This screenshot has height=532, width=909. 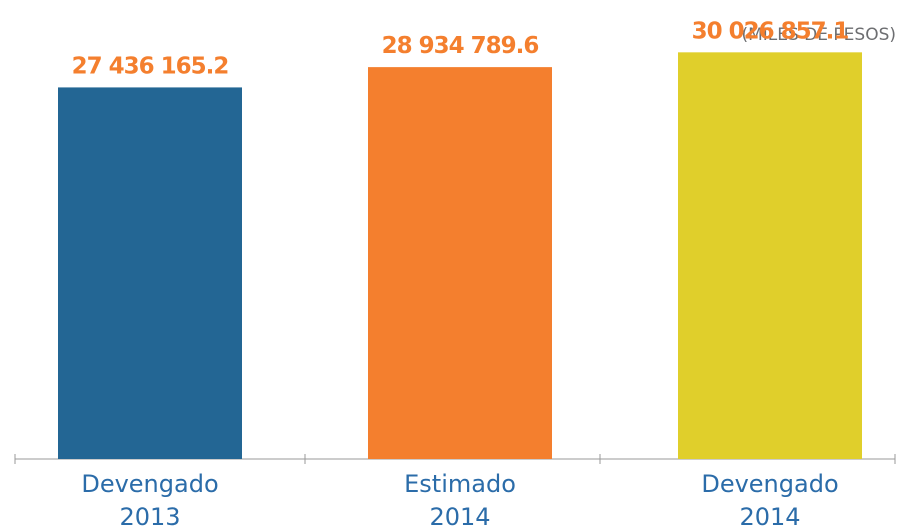 What do you see at coordinates (459, 500) in the screenshot?
I see `category-labels-group: Devengado 2013 Estimado 2014 Devengado 2014` at bounding box center [459, 500].